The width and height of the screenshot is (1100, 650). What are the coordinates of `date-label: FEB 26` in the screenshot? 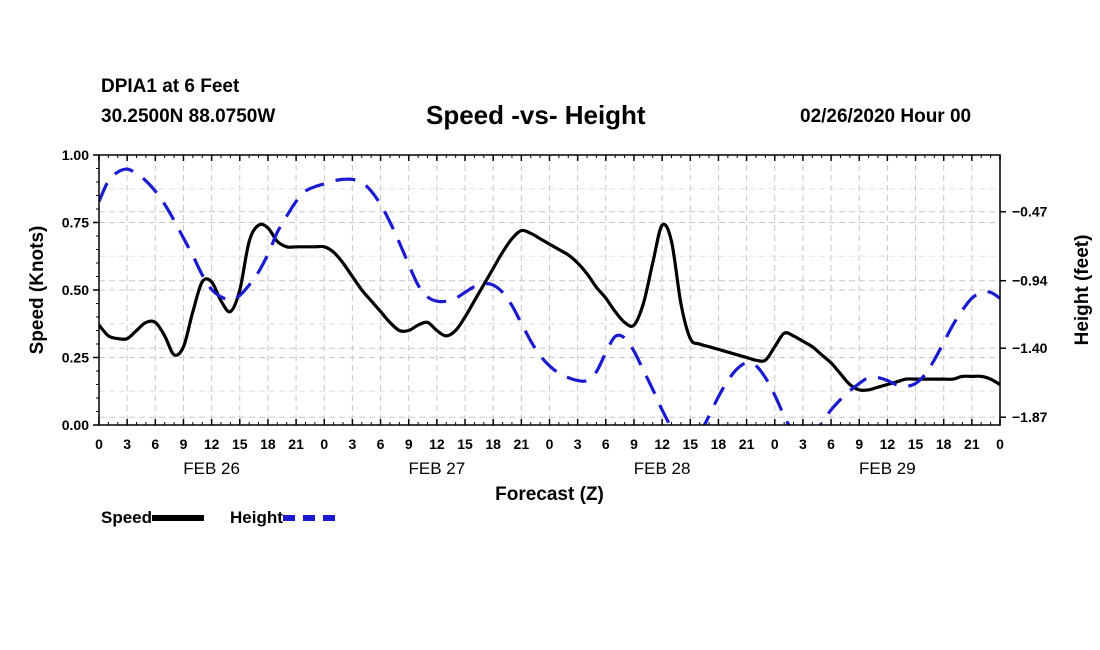 It's located at (211, 468).